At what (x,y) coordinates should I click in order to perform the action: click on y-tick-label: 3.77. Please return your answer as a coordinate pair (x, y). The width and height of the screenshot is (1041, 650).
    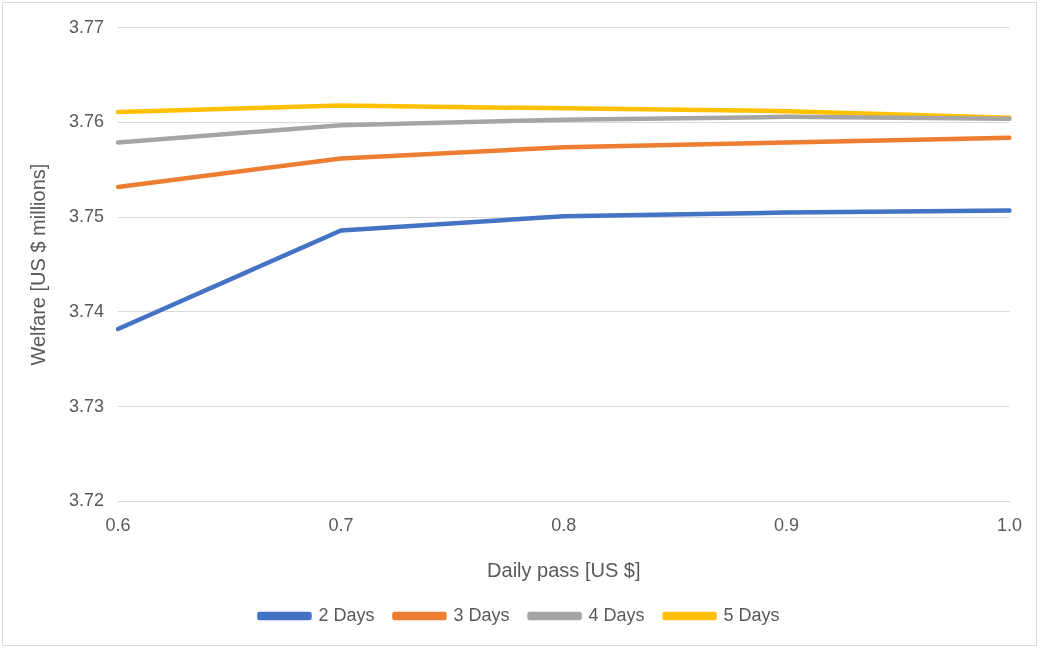
    Looking at the image, I should click on (86, 26).